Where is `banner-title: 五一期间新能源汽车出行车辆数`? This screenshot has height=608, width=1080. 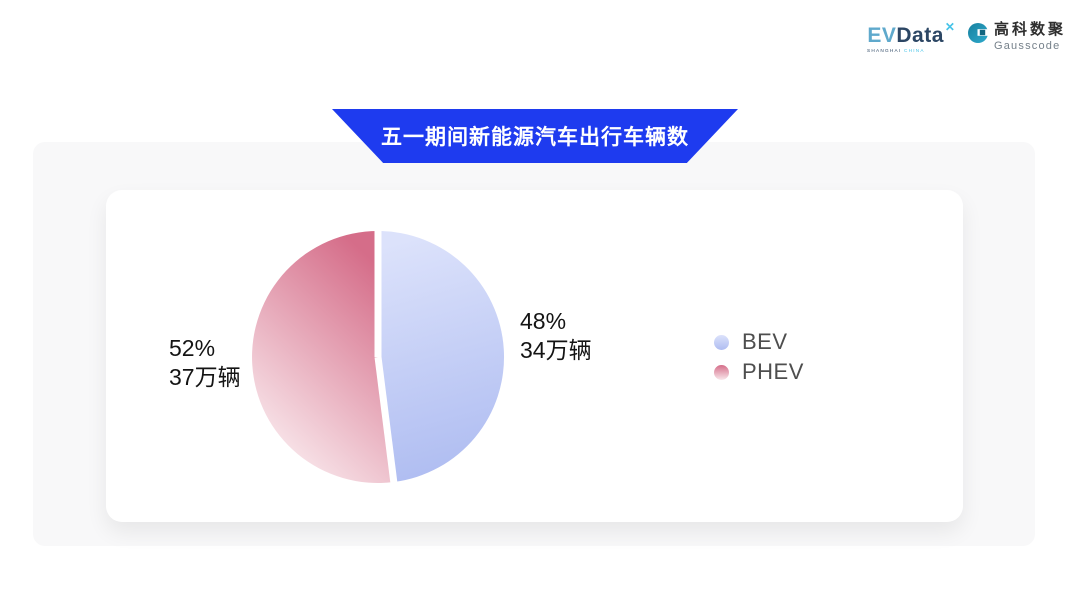
banner-title: 五一期间新能源汽车出行车辆数 is located at coordinates (535, 137).